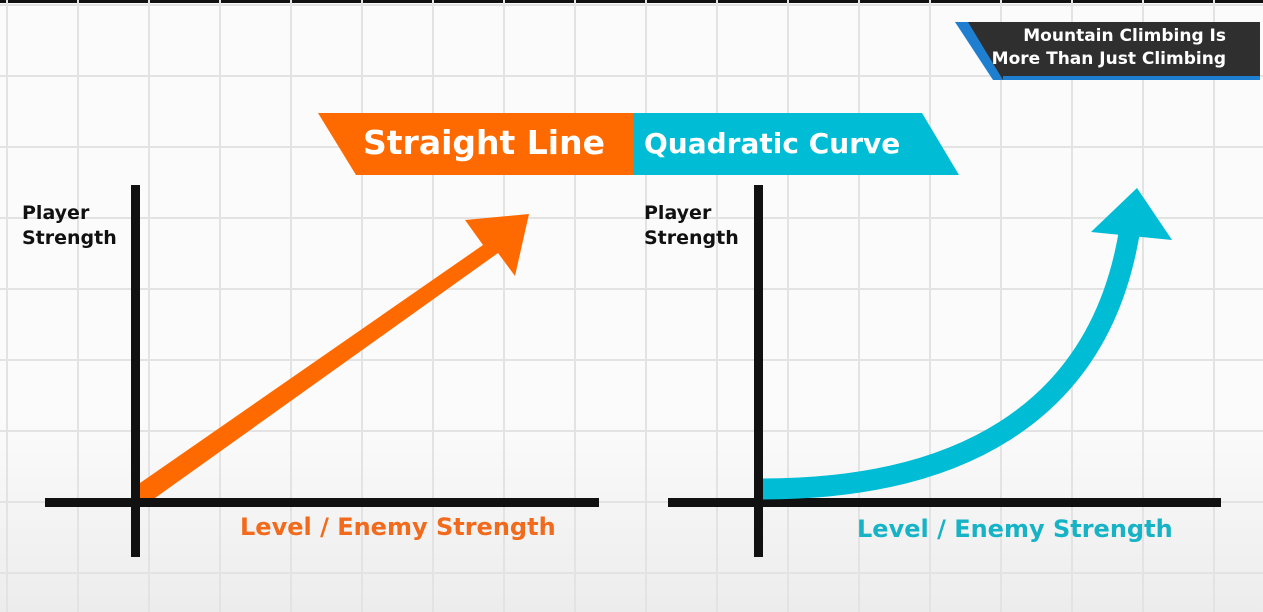 The width and height of the screenshot is (1263, 612). Describe the element at coordinates (69, 226) in the screenshot. I see `left-y-axis-label: Player Strength` at that location.